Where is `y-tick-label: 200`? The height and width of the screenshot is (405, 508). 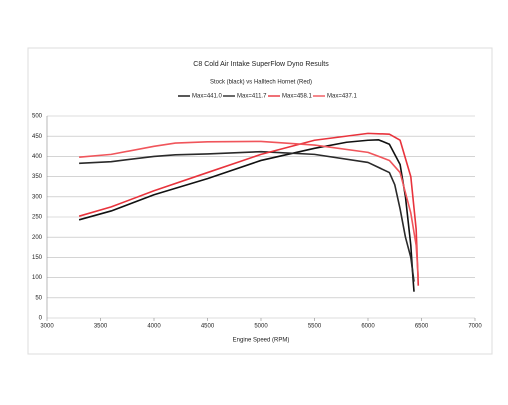 y-tick-label: 200 is located at coordinates (37, 238).